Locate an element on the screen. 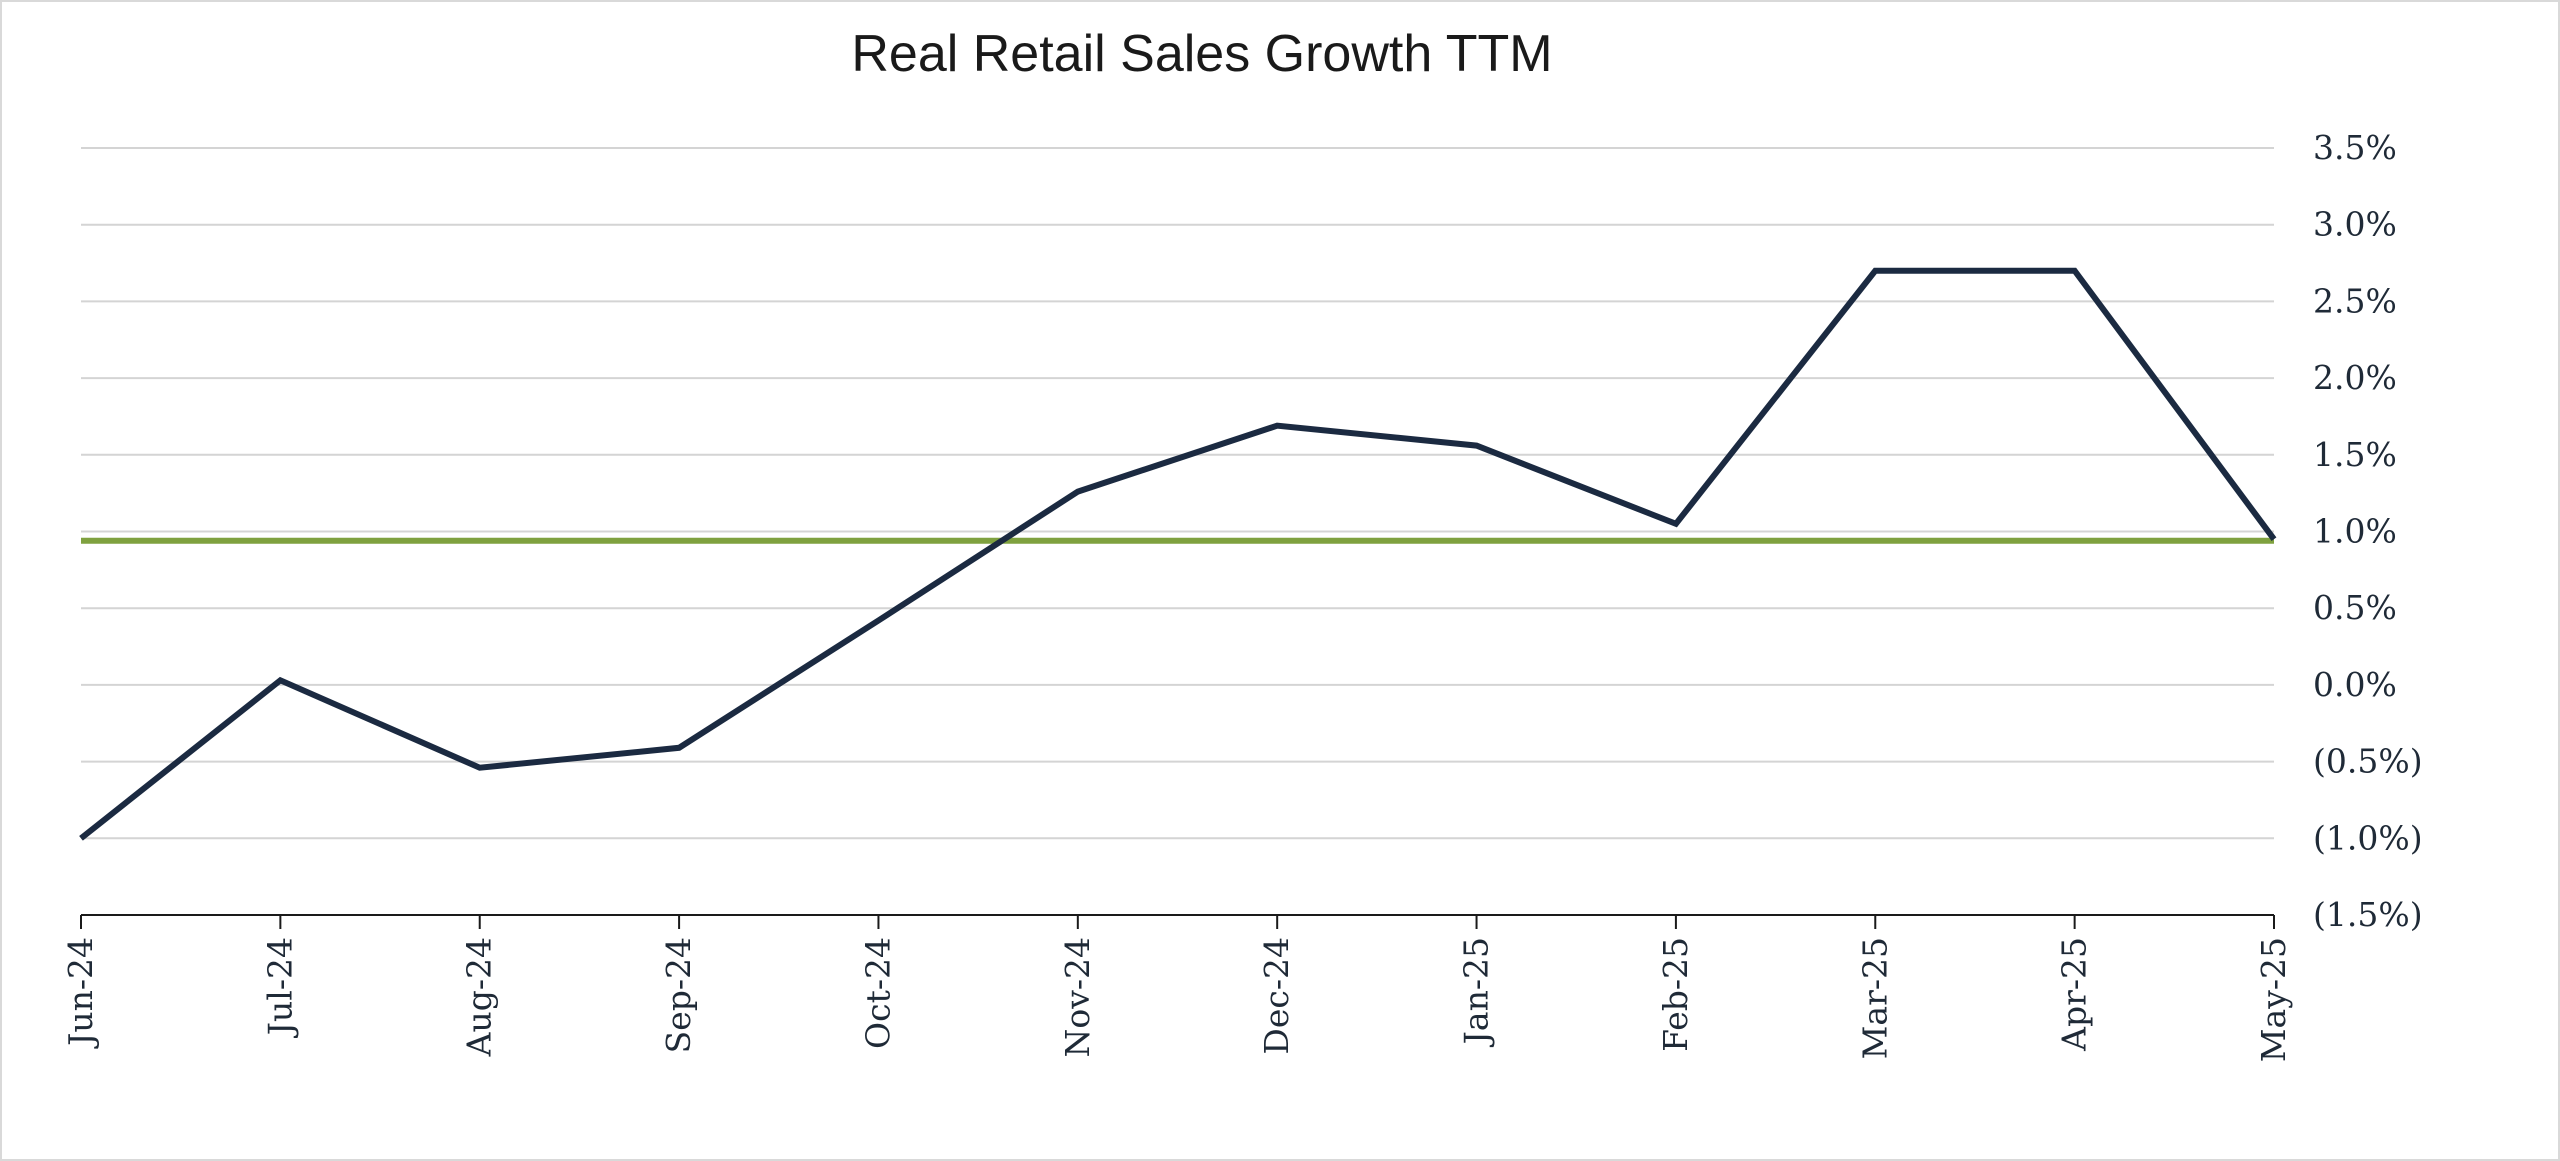 Image resolution: width=2560 pixels, height=1161 pixels. x-tick-label: Dec-24 is located at coordinates (1276, 996).